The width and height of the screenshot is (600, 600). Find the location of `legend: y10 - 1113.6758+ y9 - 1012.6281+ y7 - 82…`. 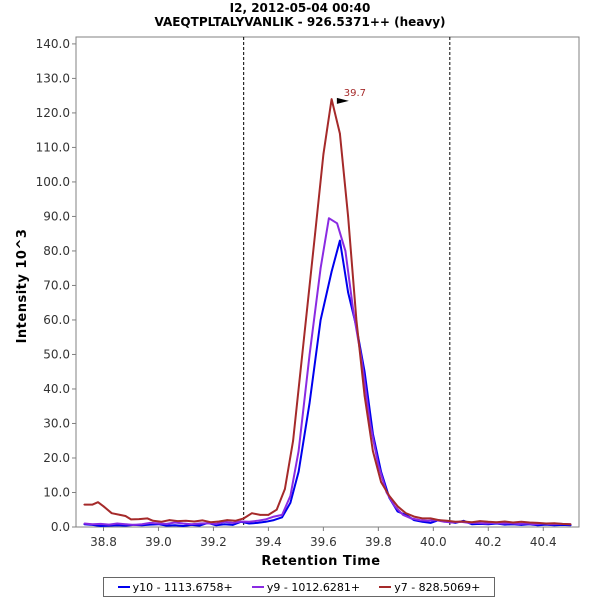

legend: y10 - 1113.6758+ y9 - 1012.6281+ y7 - 82… is located at coordinates (299, 587).